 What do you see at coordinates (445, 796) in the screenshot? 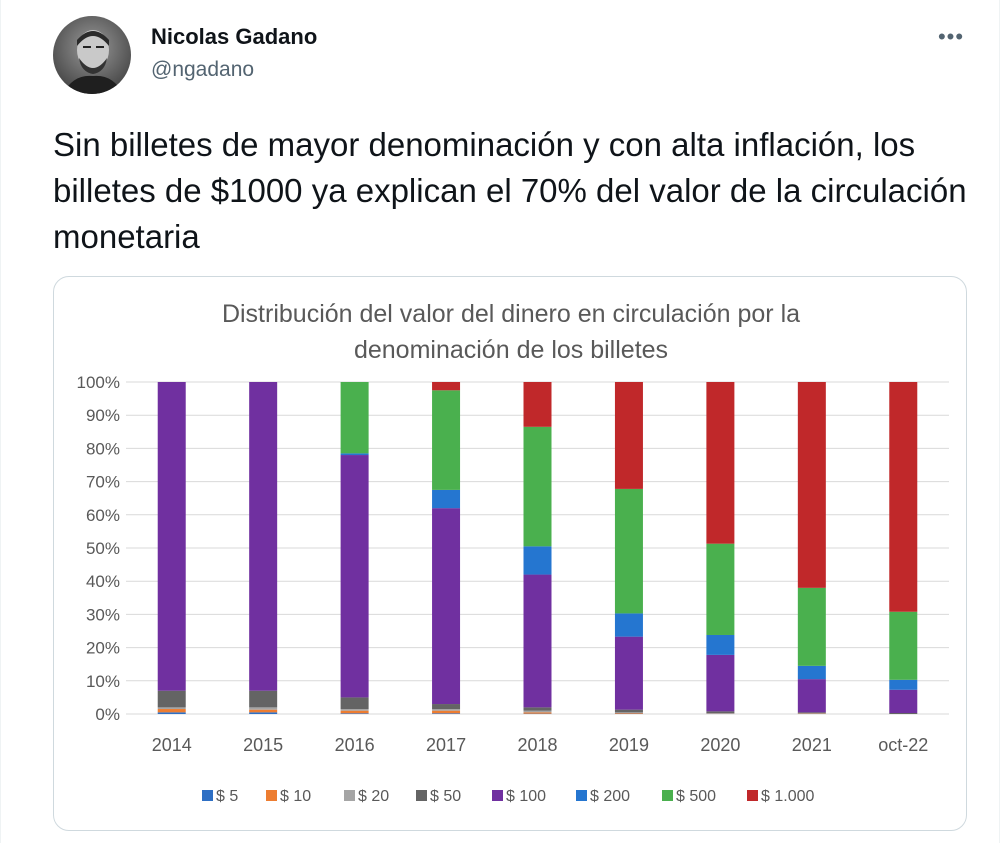
I see `legend-label: $ 50` at bounding box center [445, 796].